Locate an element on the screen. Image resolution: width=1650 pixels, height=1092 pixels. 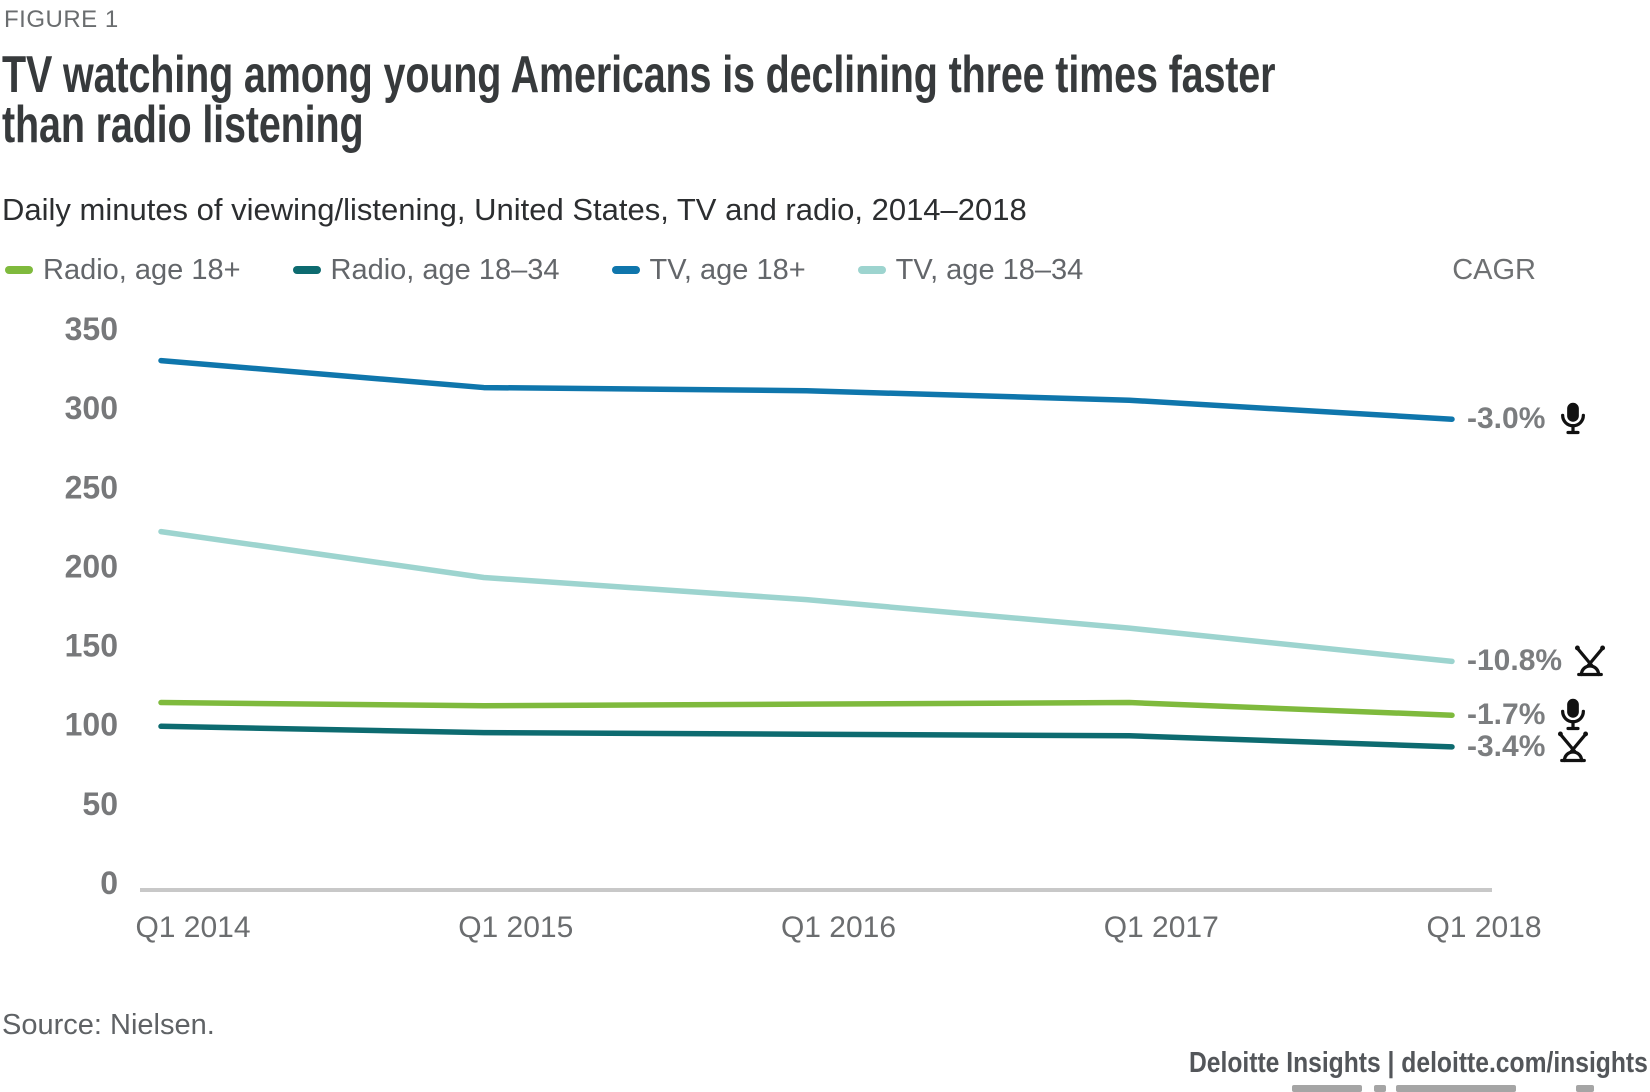
legend-item: Radio, age 18+ is located at coordinates (123, 270).